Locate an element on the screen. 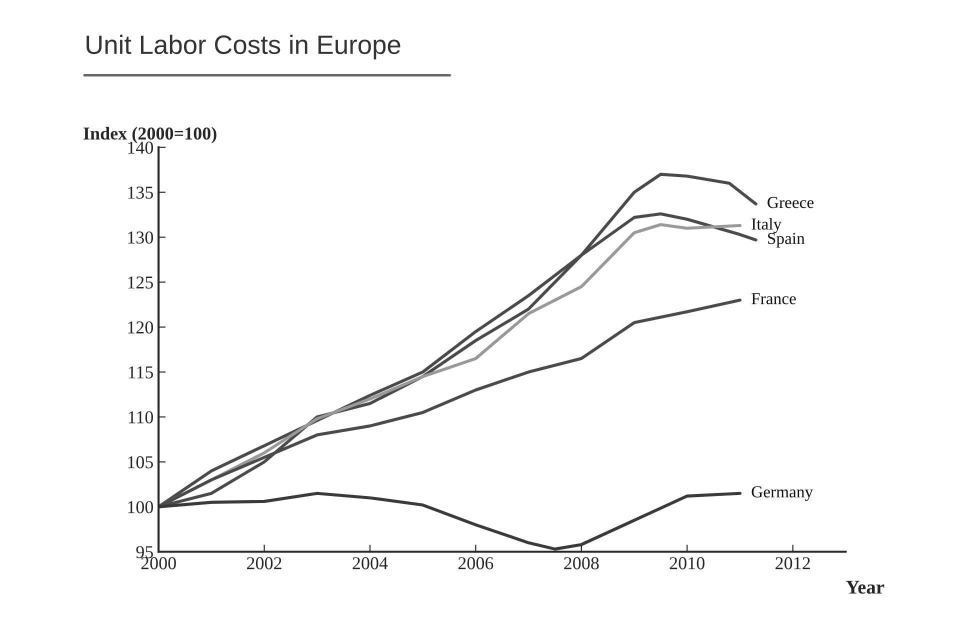 Image resolution: width=961 pixels, height=627 pixels. x-tick-label: 2000 is located at coordinates (158, 563).